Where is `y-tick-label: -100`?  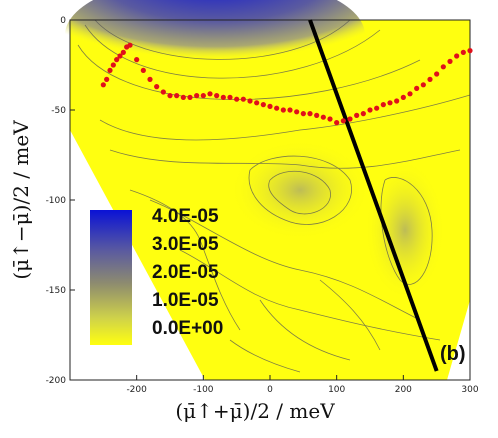 y-tick-label: -100 is located at coordinates (56, 201).